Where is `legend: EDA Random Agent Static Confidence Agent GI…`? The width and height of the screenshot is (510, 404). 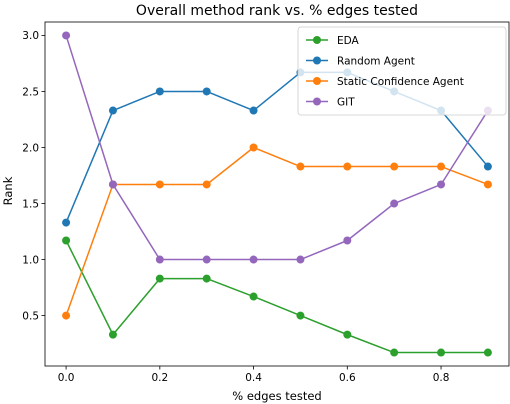 legend: EDA Random Agent Static Confidence Agent GI… is located at coordinates (402, 71).